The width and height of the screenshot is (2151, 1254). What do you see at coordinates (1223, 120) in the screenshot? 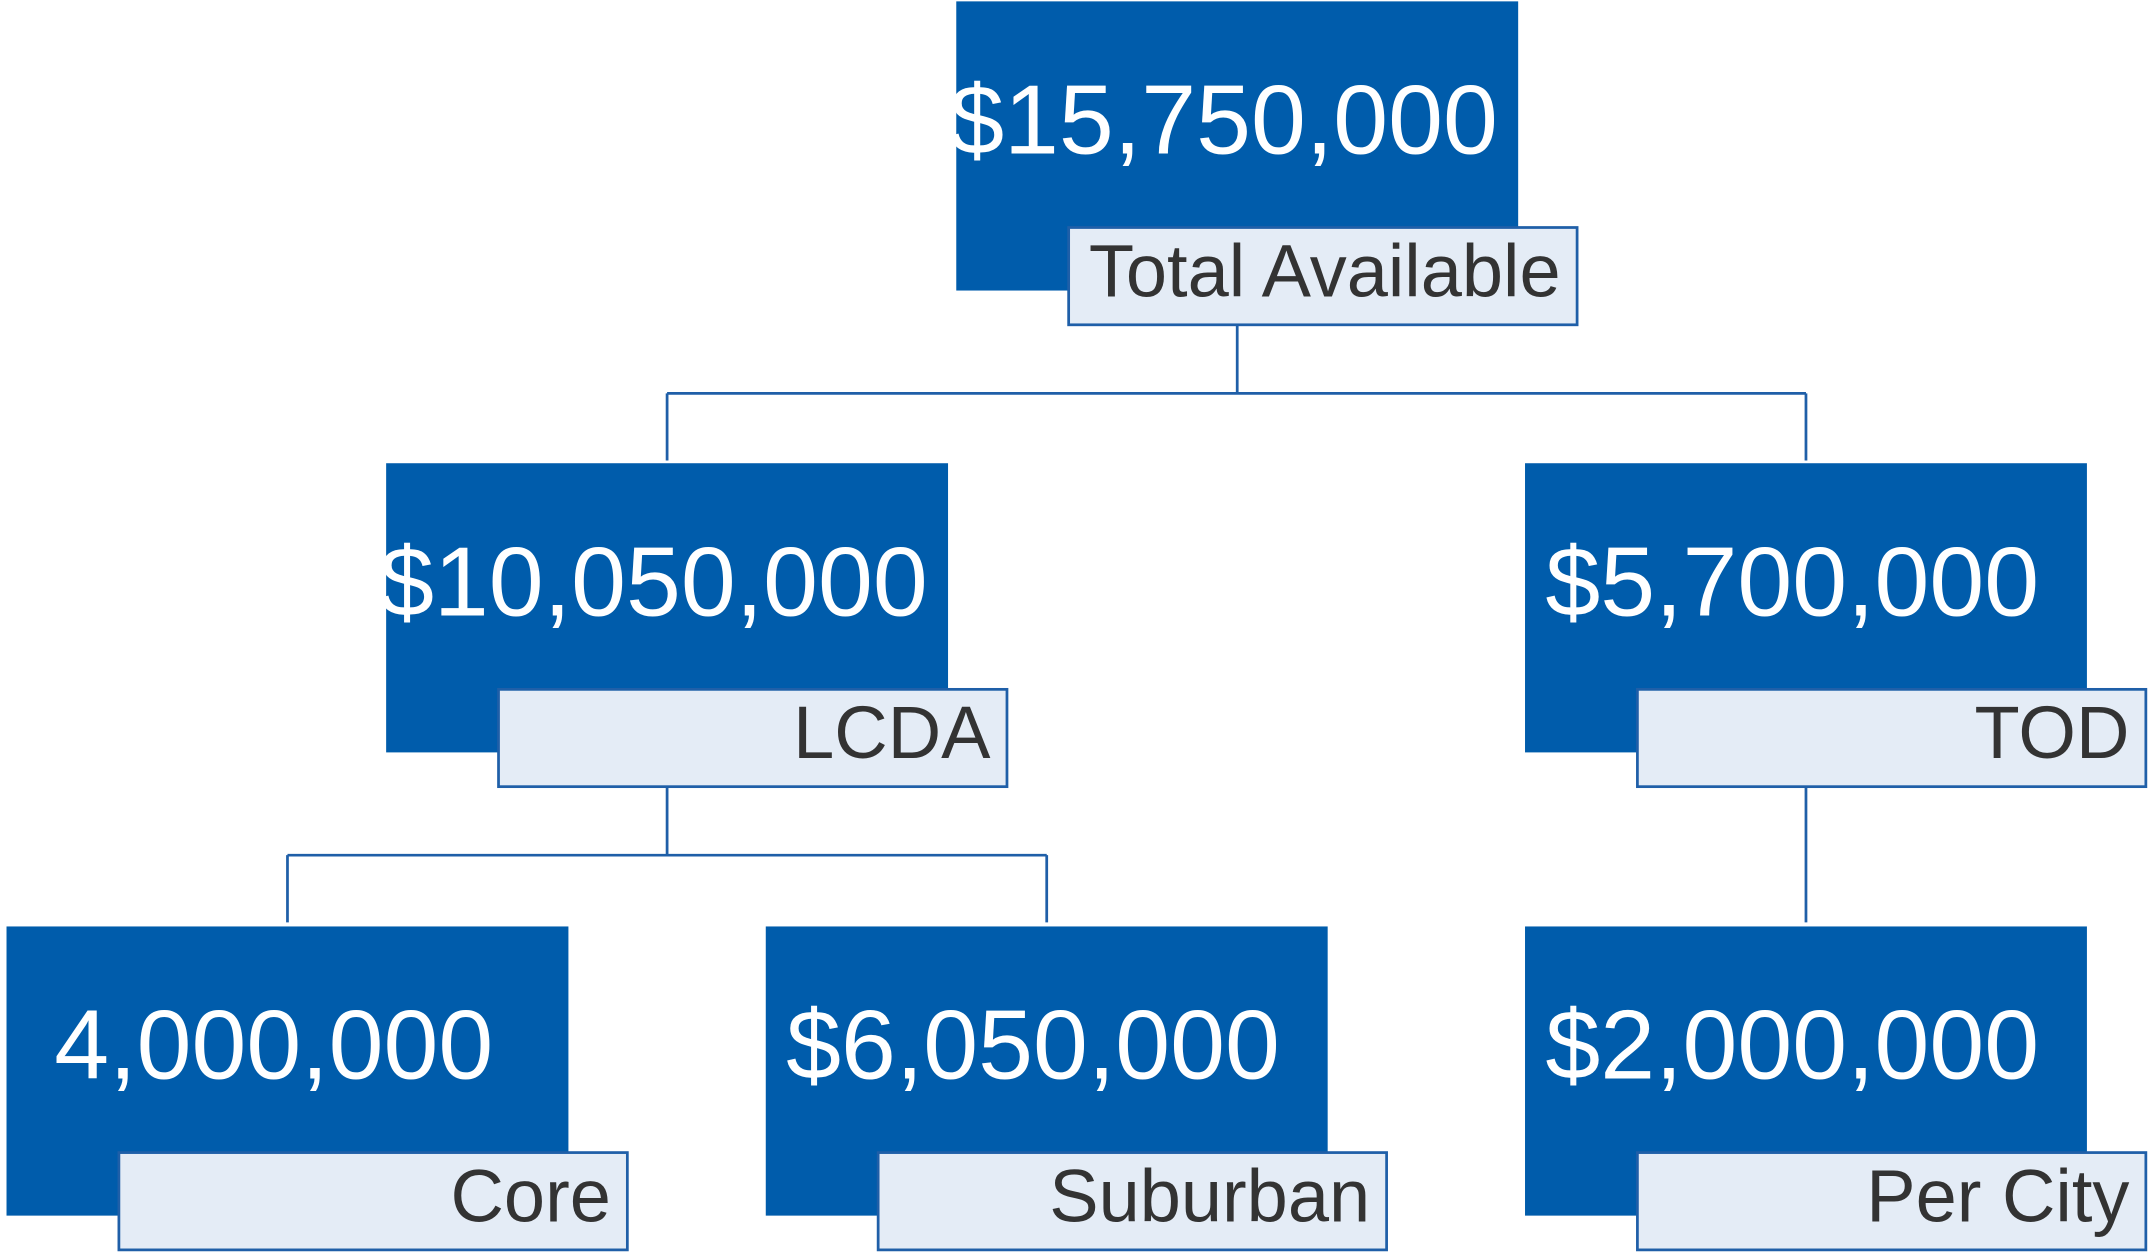
I see `node-value: $15,750,000` at bounding box center [1223, 120].